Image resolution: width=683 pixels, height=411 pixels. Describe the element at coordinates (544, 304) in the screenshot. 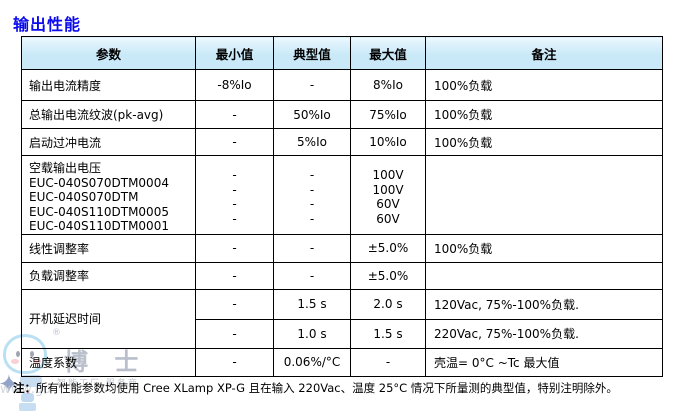

I see `note-cell: 120Vac, 75%-100%负载.` at that location.